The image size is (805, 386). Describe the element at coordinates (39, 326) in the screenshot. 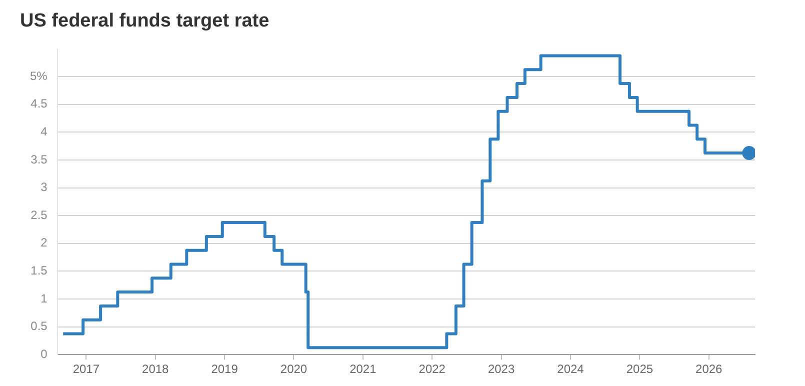

I see `y-tick-label: 0.5` at that location.